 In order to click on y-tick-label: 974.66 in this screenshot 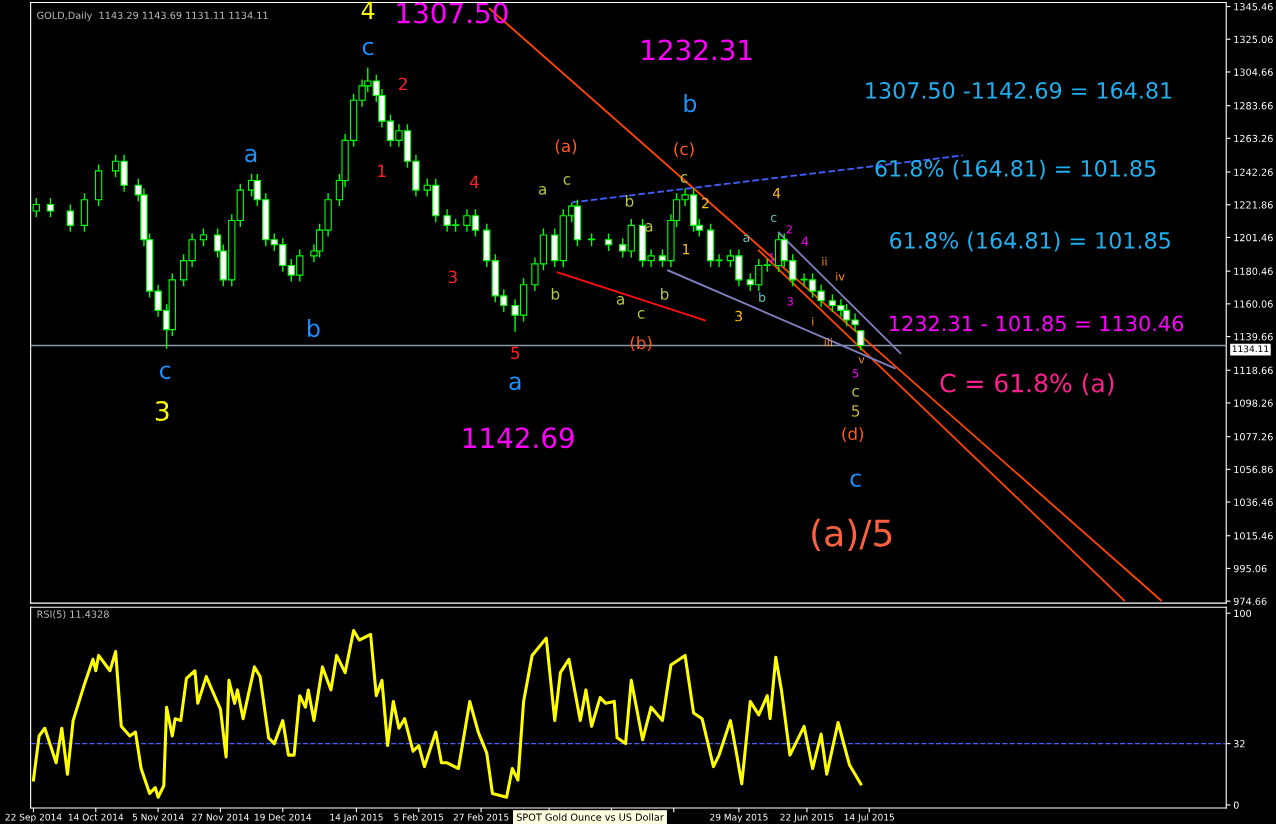, I will do `click(1250, 601)`.